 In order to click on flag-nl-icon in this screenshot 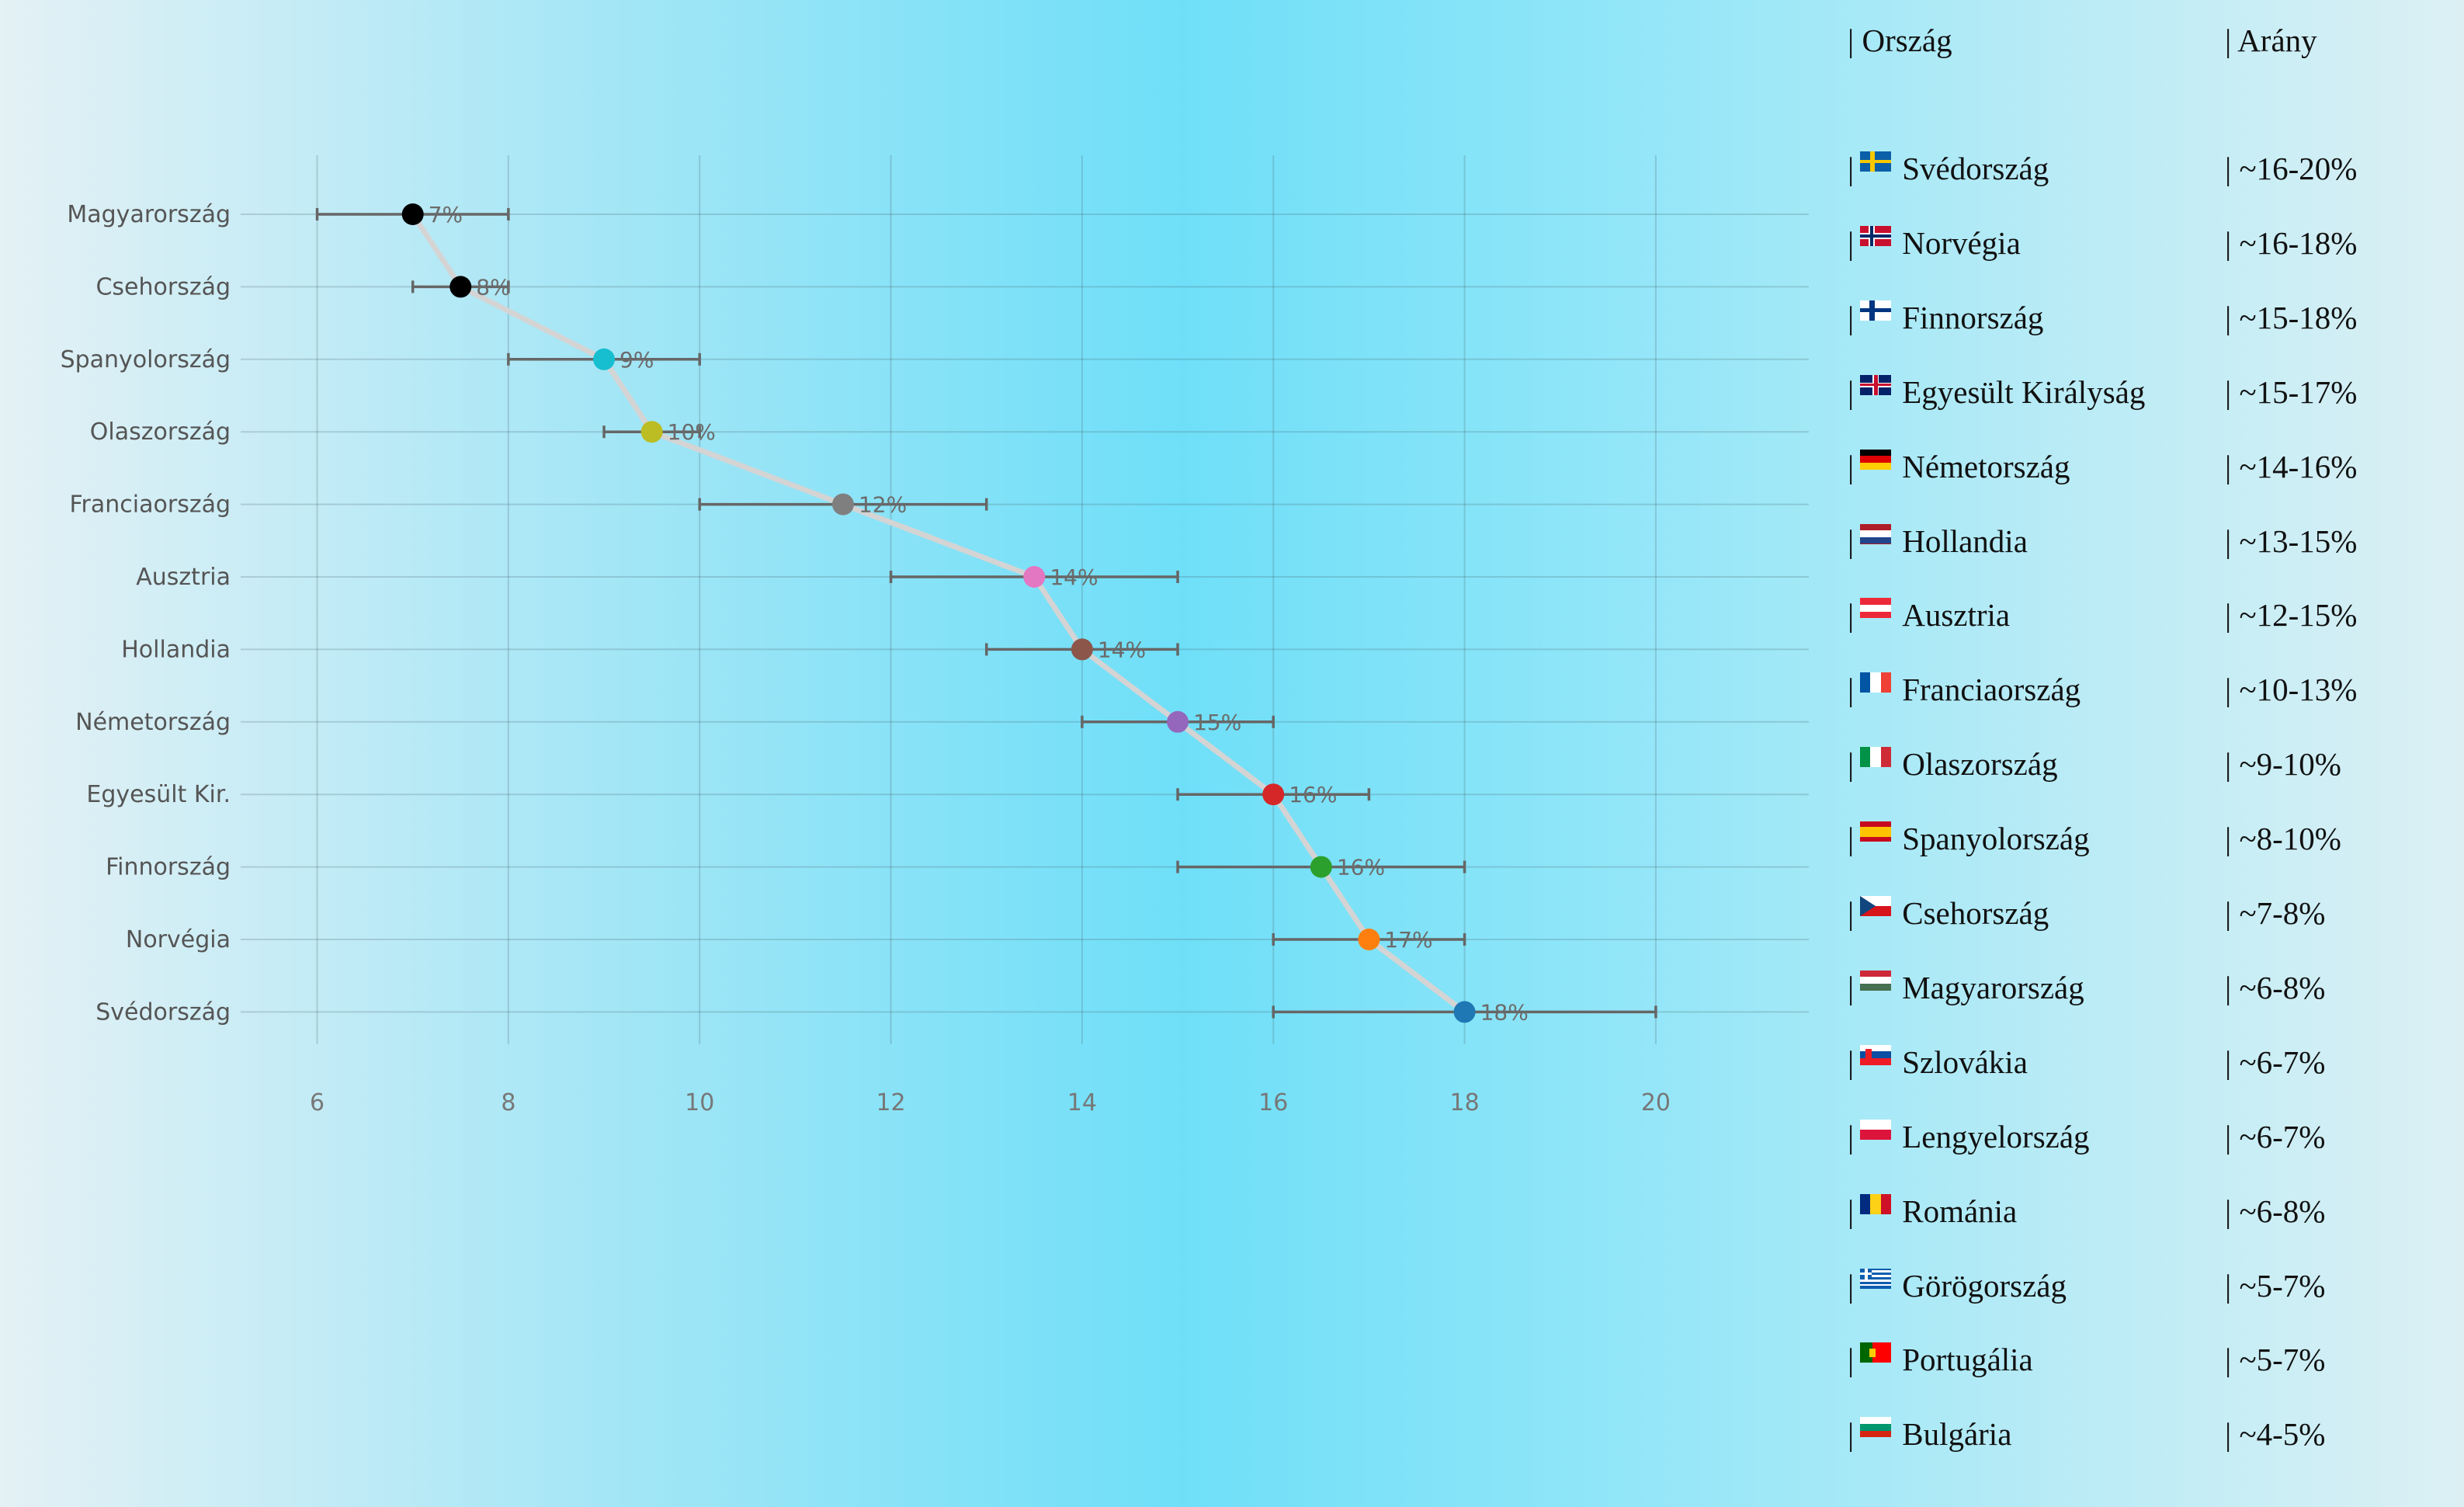, I will do `click(1876, 533)`.